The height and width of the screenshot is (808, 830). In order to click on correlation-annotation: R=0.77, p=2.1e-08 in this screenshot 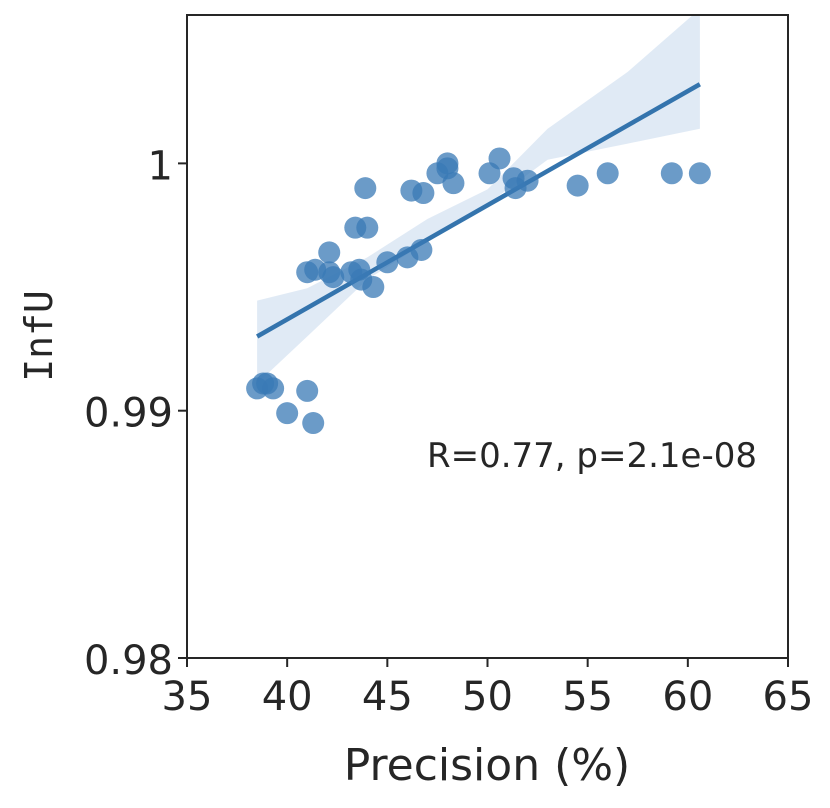, I will do `click(592, 456)`.